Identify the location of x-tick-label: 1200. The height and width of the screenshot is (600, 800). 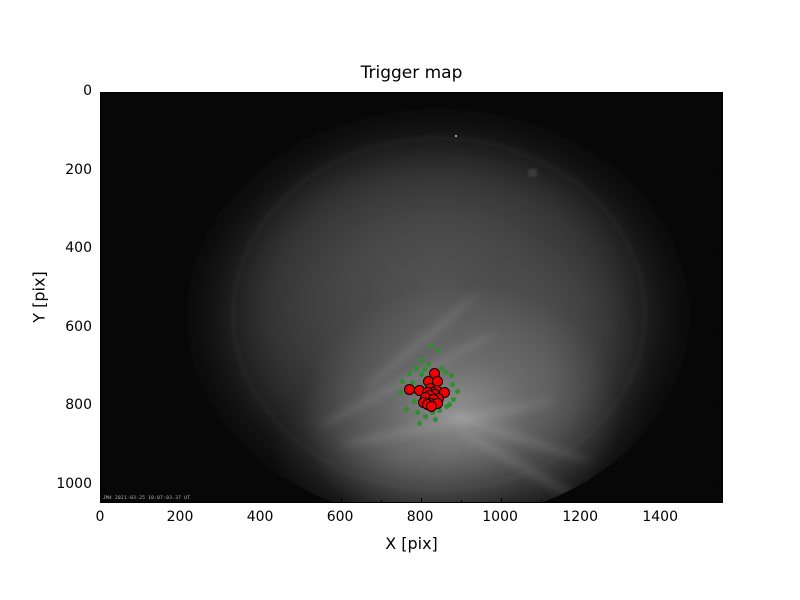
(580, 517).